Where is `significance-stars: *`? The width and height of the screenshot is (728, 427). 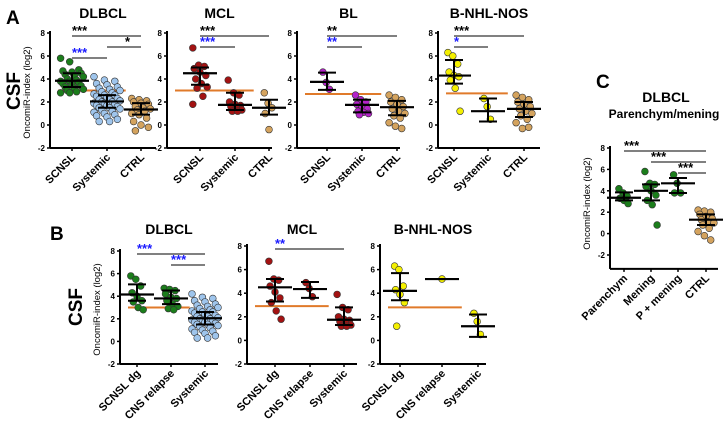
significance-stars: * is located at coordinates (457, 41).